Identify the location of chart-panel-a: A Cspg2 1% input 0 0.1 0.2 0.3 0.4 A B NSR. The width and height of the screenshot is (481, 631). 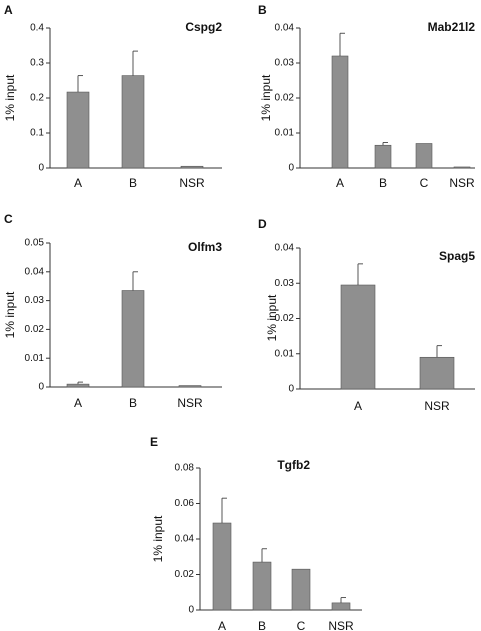
(112, 96).